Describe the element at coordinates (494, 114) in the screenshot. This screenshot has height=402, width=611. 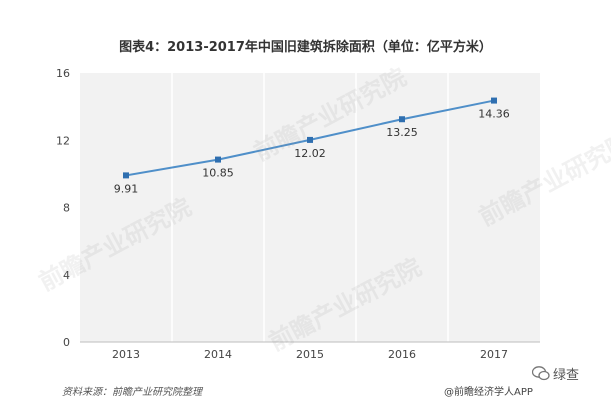
I see `data-label: 14.36` at that location.